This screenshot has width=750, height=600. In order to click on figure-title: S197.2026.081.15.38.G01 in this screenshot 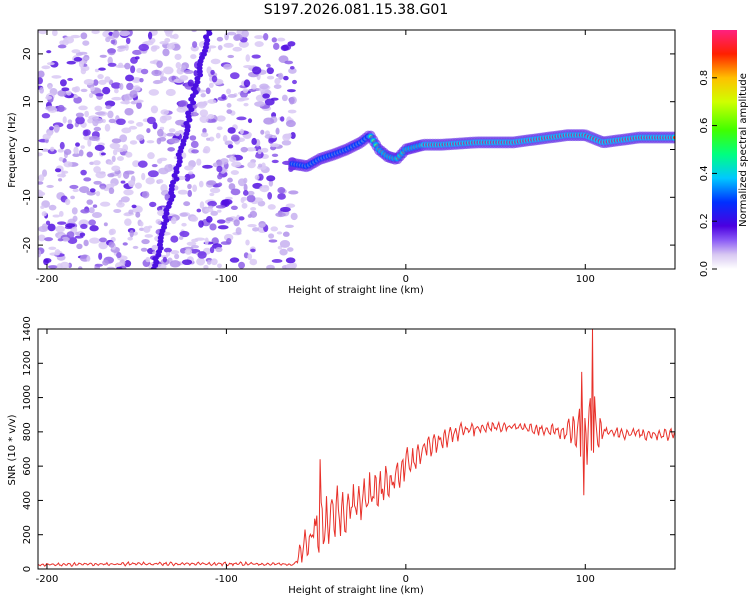, I will do `click(356, 10)`.